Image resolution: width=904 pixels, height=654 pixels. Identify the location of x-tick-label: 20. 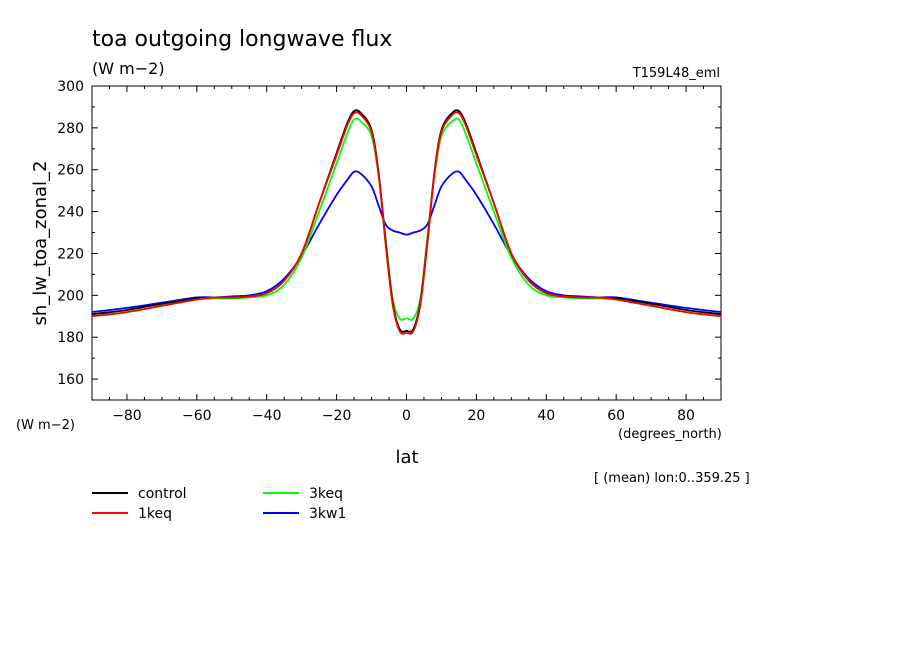
(476, 416).